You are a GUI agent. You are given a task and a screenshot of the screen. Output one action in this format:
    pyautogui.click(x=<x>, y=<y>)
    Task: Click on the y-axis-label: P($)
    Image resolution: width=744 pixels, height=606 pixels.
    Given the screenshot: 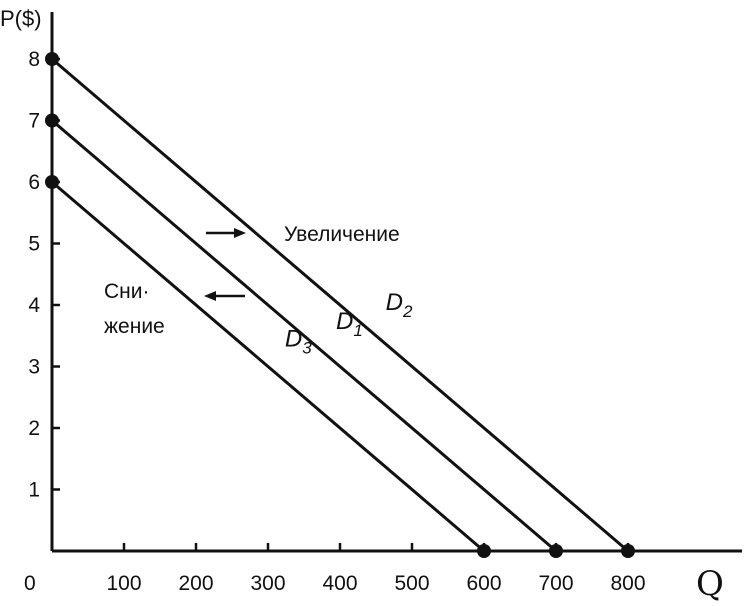 What is the action you would take?
    pyautogui.click(x=21, y=18)
    